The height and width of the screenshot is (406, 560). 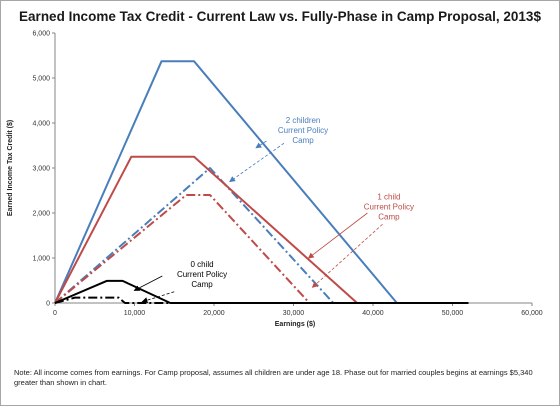 I want to click on y-tick-label: 6,000, so click(x=41, y=34).